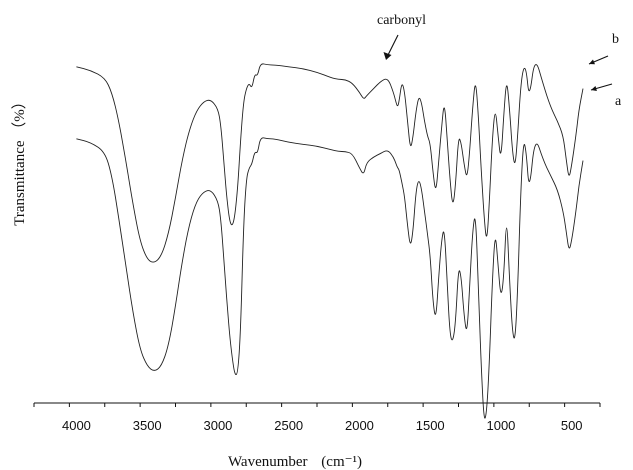 The image size is (633, 470). I want to click on annotations: carbonyl, so click(401, 36).